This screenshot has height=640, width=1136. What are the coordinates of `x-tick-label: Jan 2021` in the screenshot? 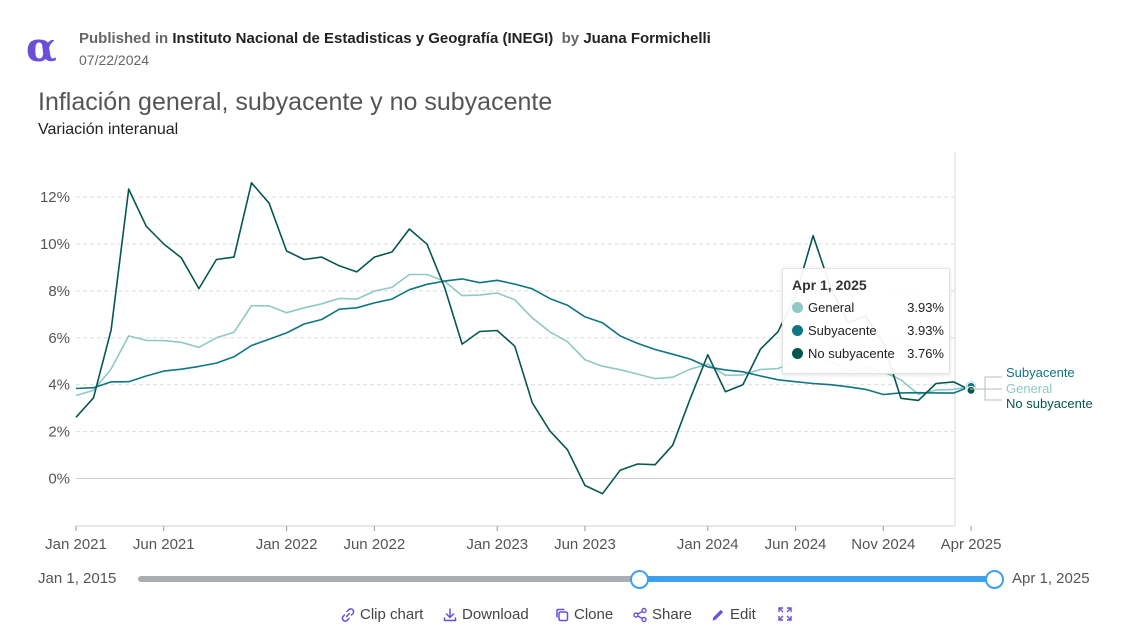 It's located at (76, 544).